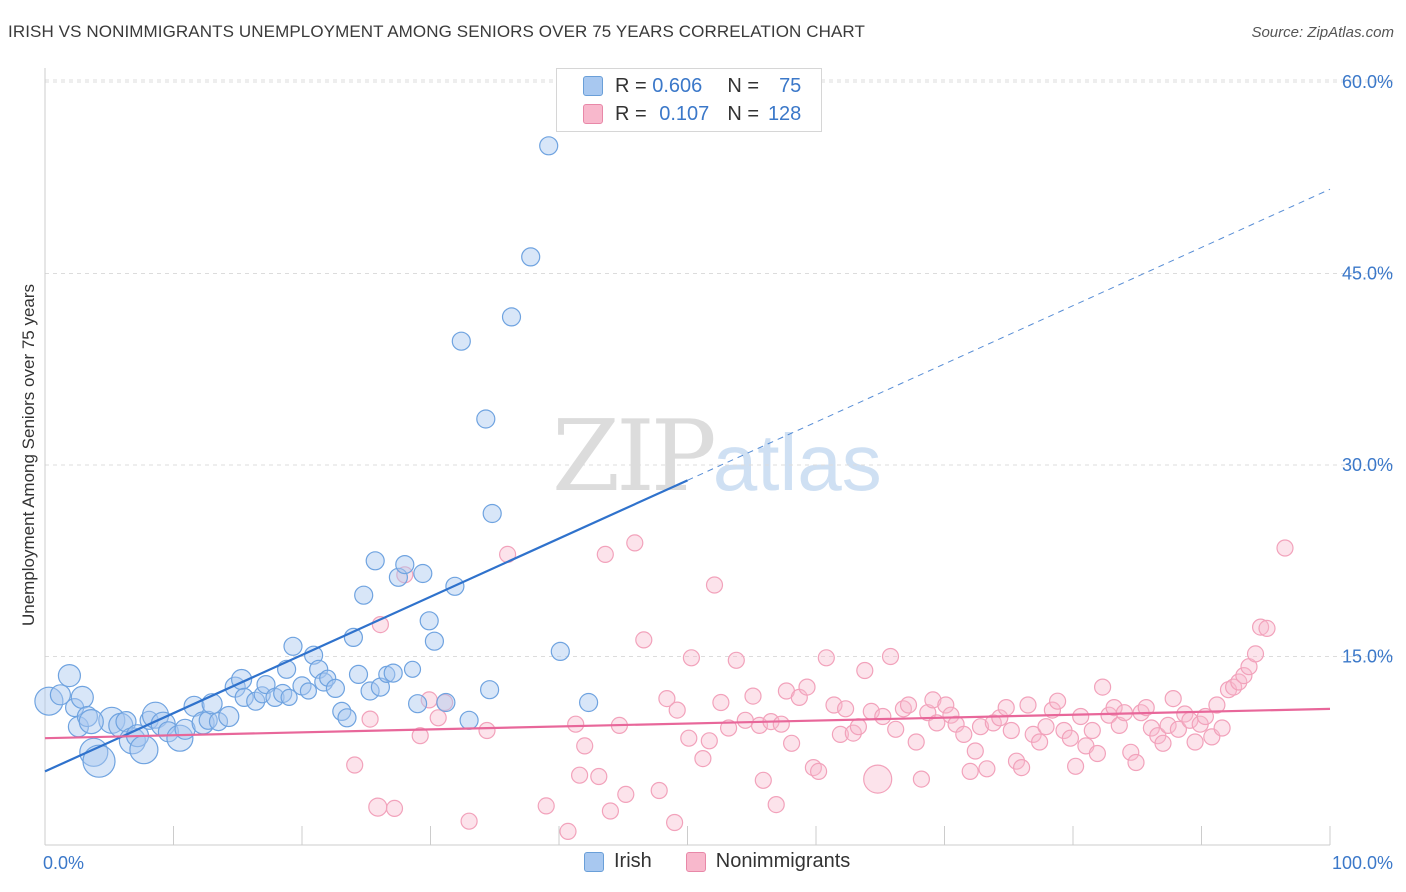 Image resolution: width=1406 pixels, height=892 pixels. What do you see at coordinates (633, 861) in the screenshot?
I see `legend-label-irish: Irish` at bounding box center [633, 861].